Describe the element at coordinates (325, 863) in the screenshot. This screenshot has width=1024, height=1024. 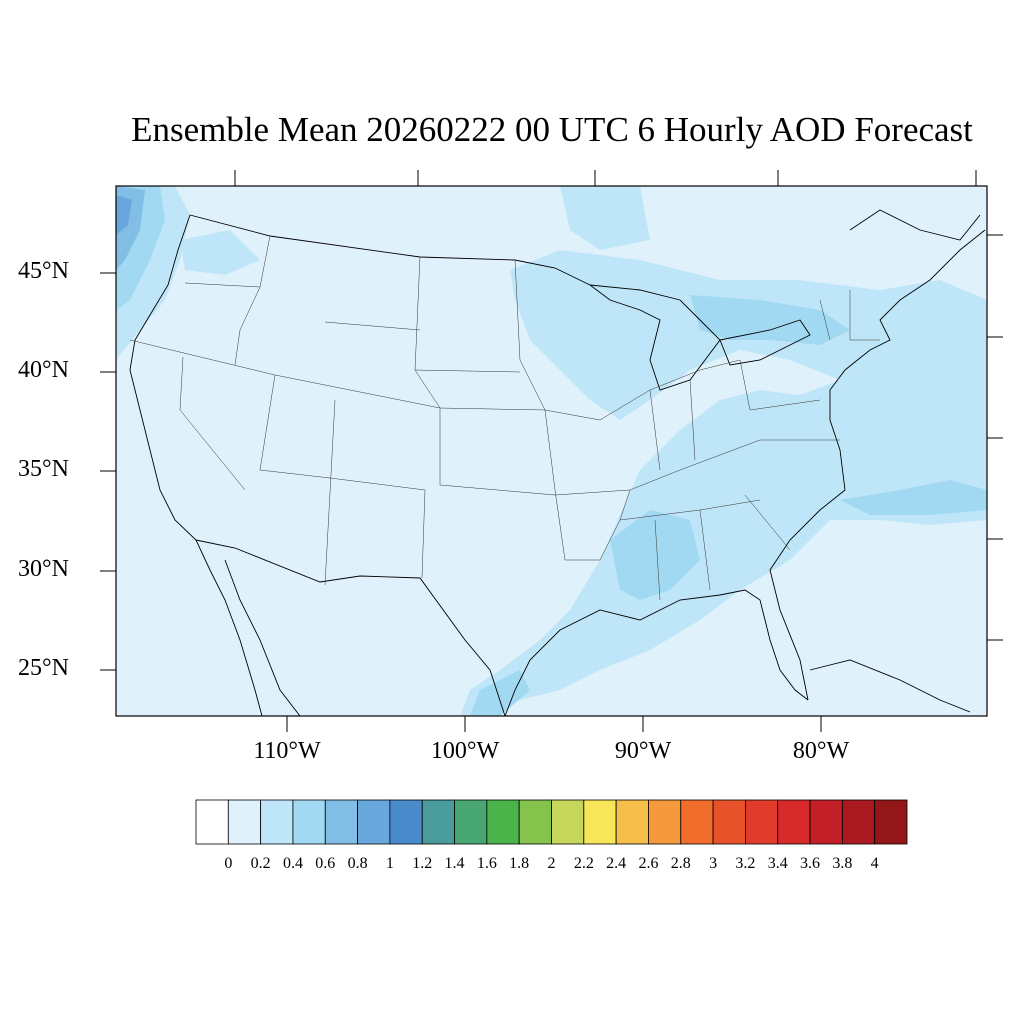
I see `colorbar-tick-label: 0.6` at that location.